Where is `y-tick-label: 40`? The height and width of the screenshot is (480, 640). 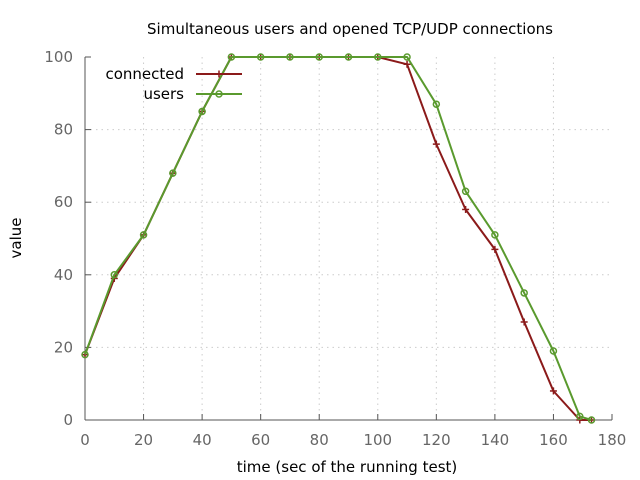
y-tick-label: 40 is located at coordinates (63, 275).